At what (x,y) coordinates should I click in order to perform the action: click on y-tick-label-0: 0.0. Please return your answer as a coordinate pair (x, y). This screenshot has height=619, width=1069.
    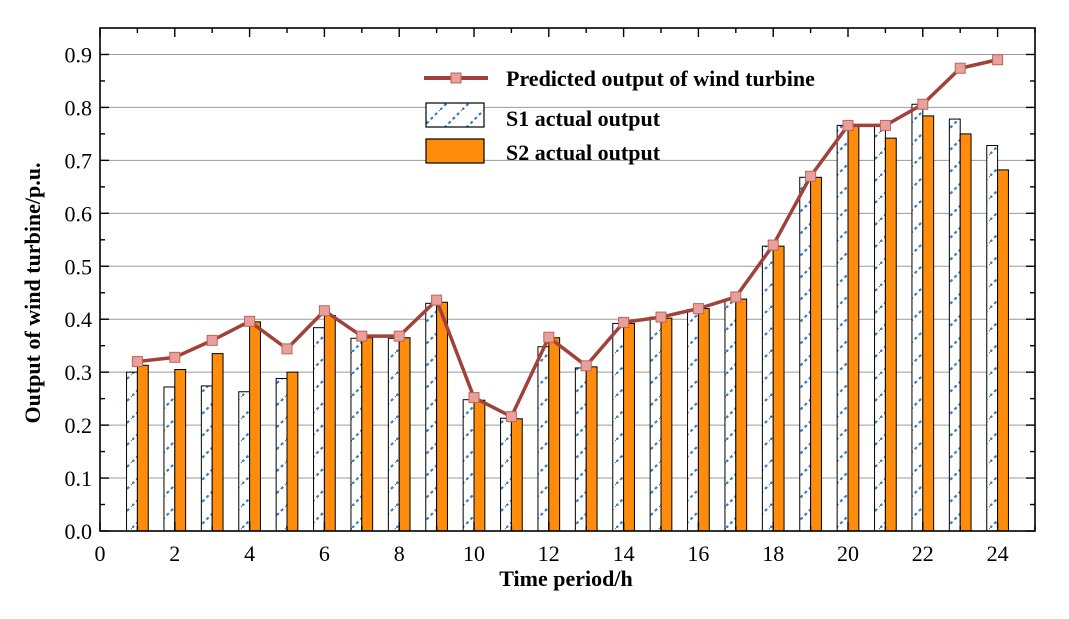
    Looking at the image, I should click on (79, 531).